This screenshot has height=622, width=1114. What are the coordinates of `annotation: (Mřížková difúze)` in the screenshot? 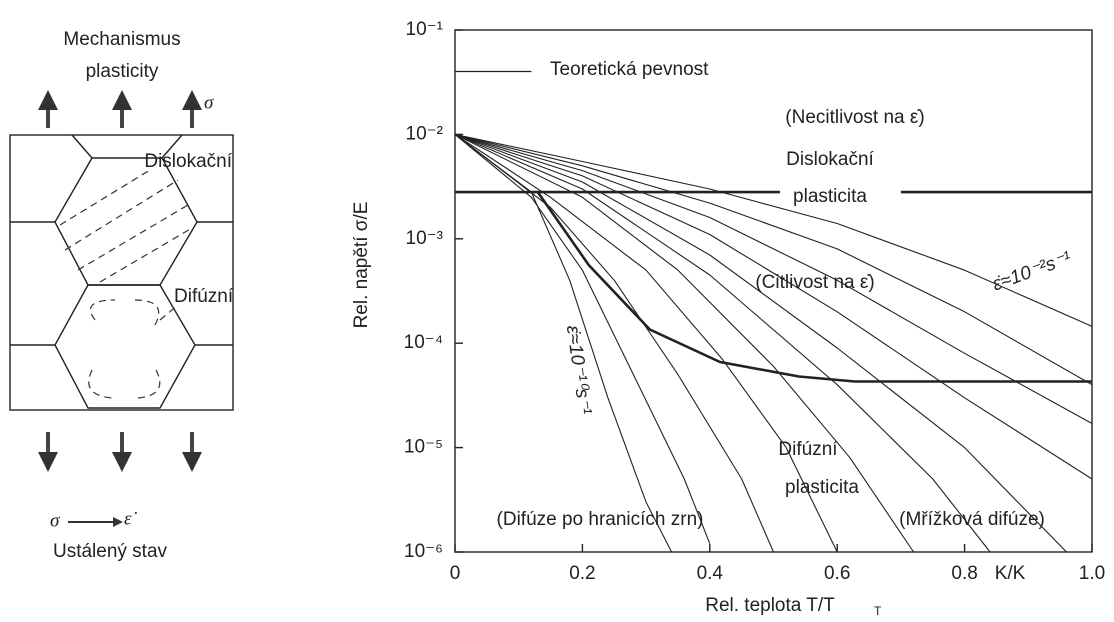 It's located at (972, 519).